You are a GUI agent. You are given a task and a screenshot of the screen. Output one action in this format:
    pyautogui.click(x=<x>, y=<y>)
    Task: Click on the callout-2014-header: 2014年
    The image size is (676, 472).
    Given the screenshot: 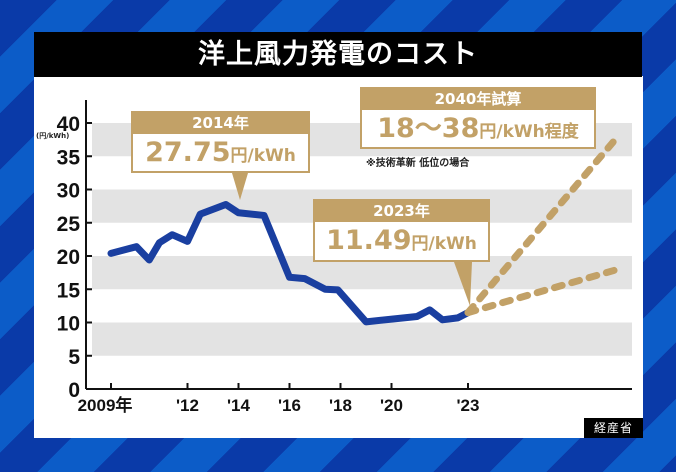 What is the action you would take?
    pyautogui.click(x=220, y=123)
    